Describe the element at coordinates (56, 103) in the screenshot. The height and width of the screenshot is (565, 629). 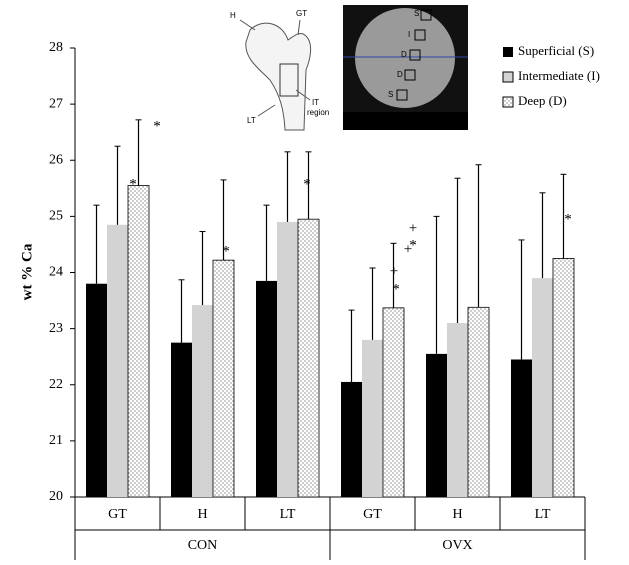
I see `y-tick-label: 27` at that location.